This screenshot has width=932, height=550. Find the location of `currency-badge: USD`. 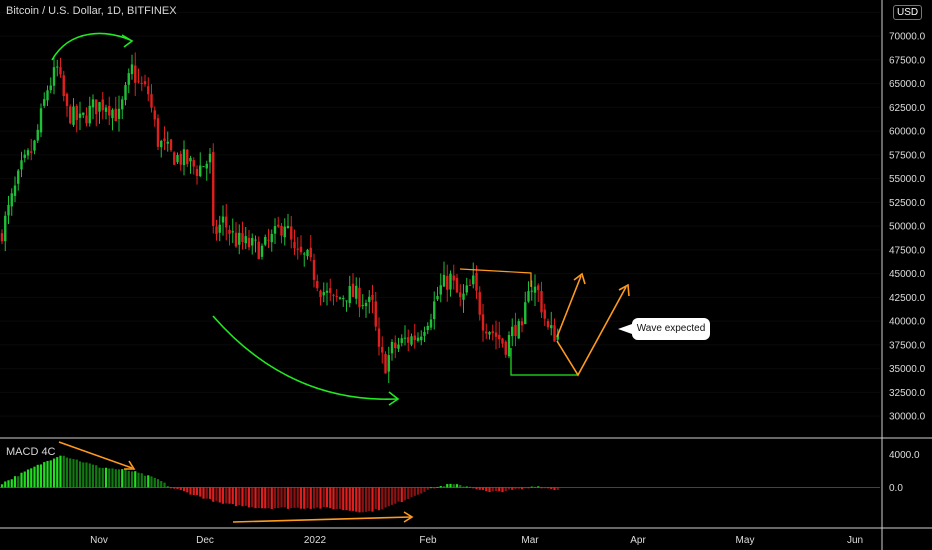

currency-badge: USD is located at coordinates (908, 12).